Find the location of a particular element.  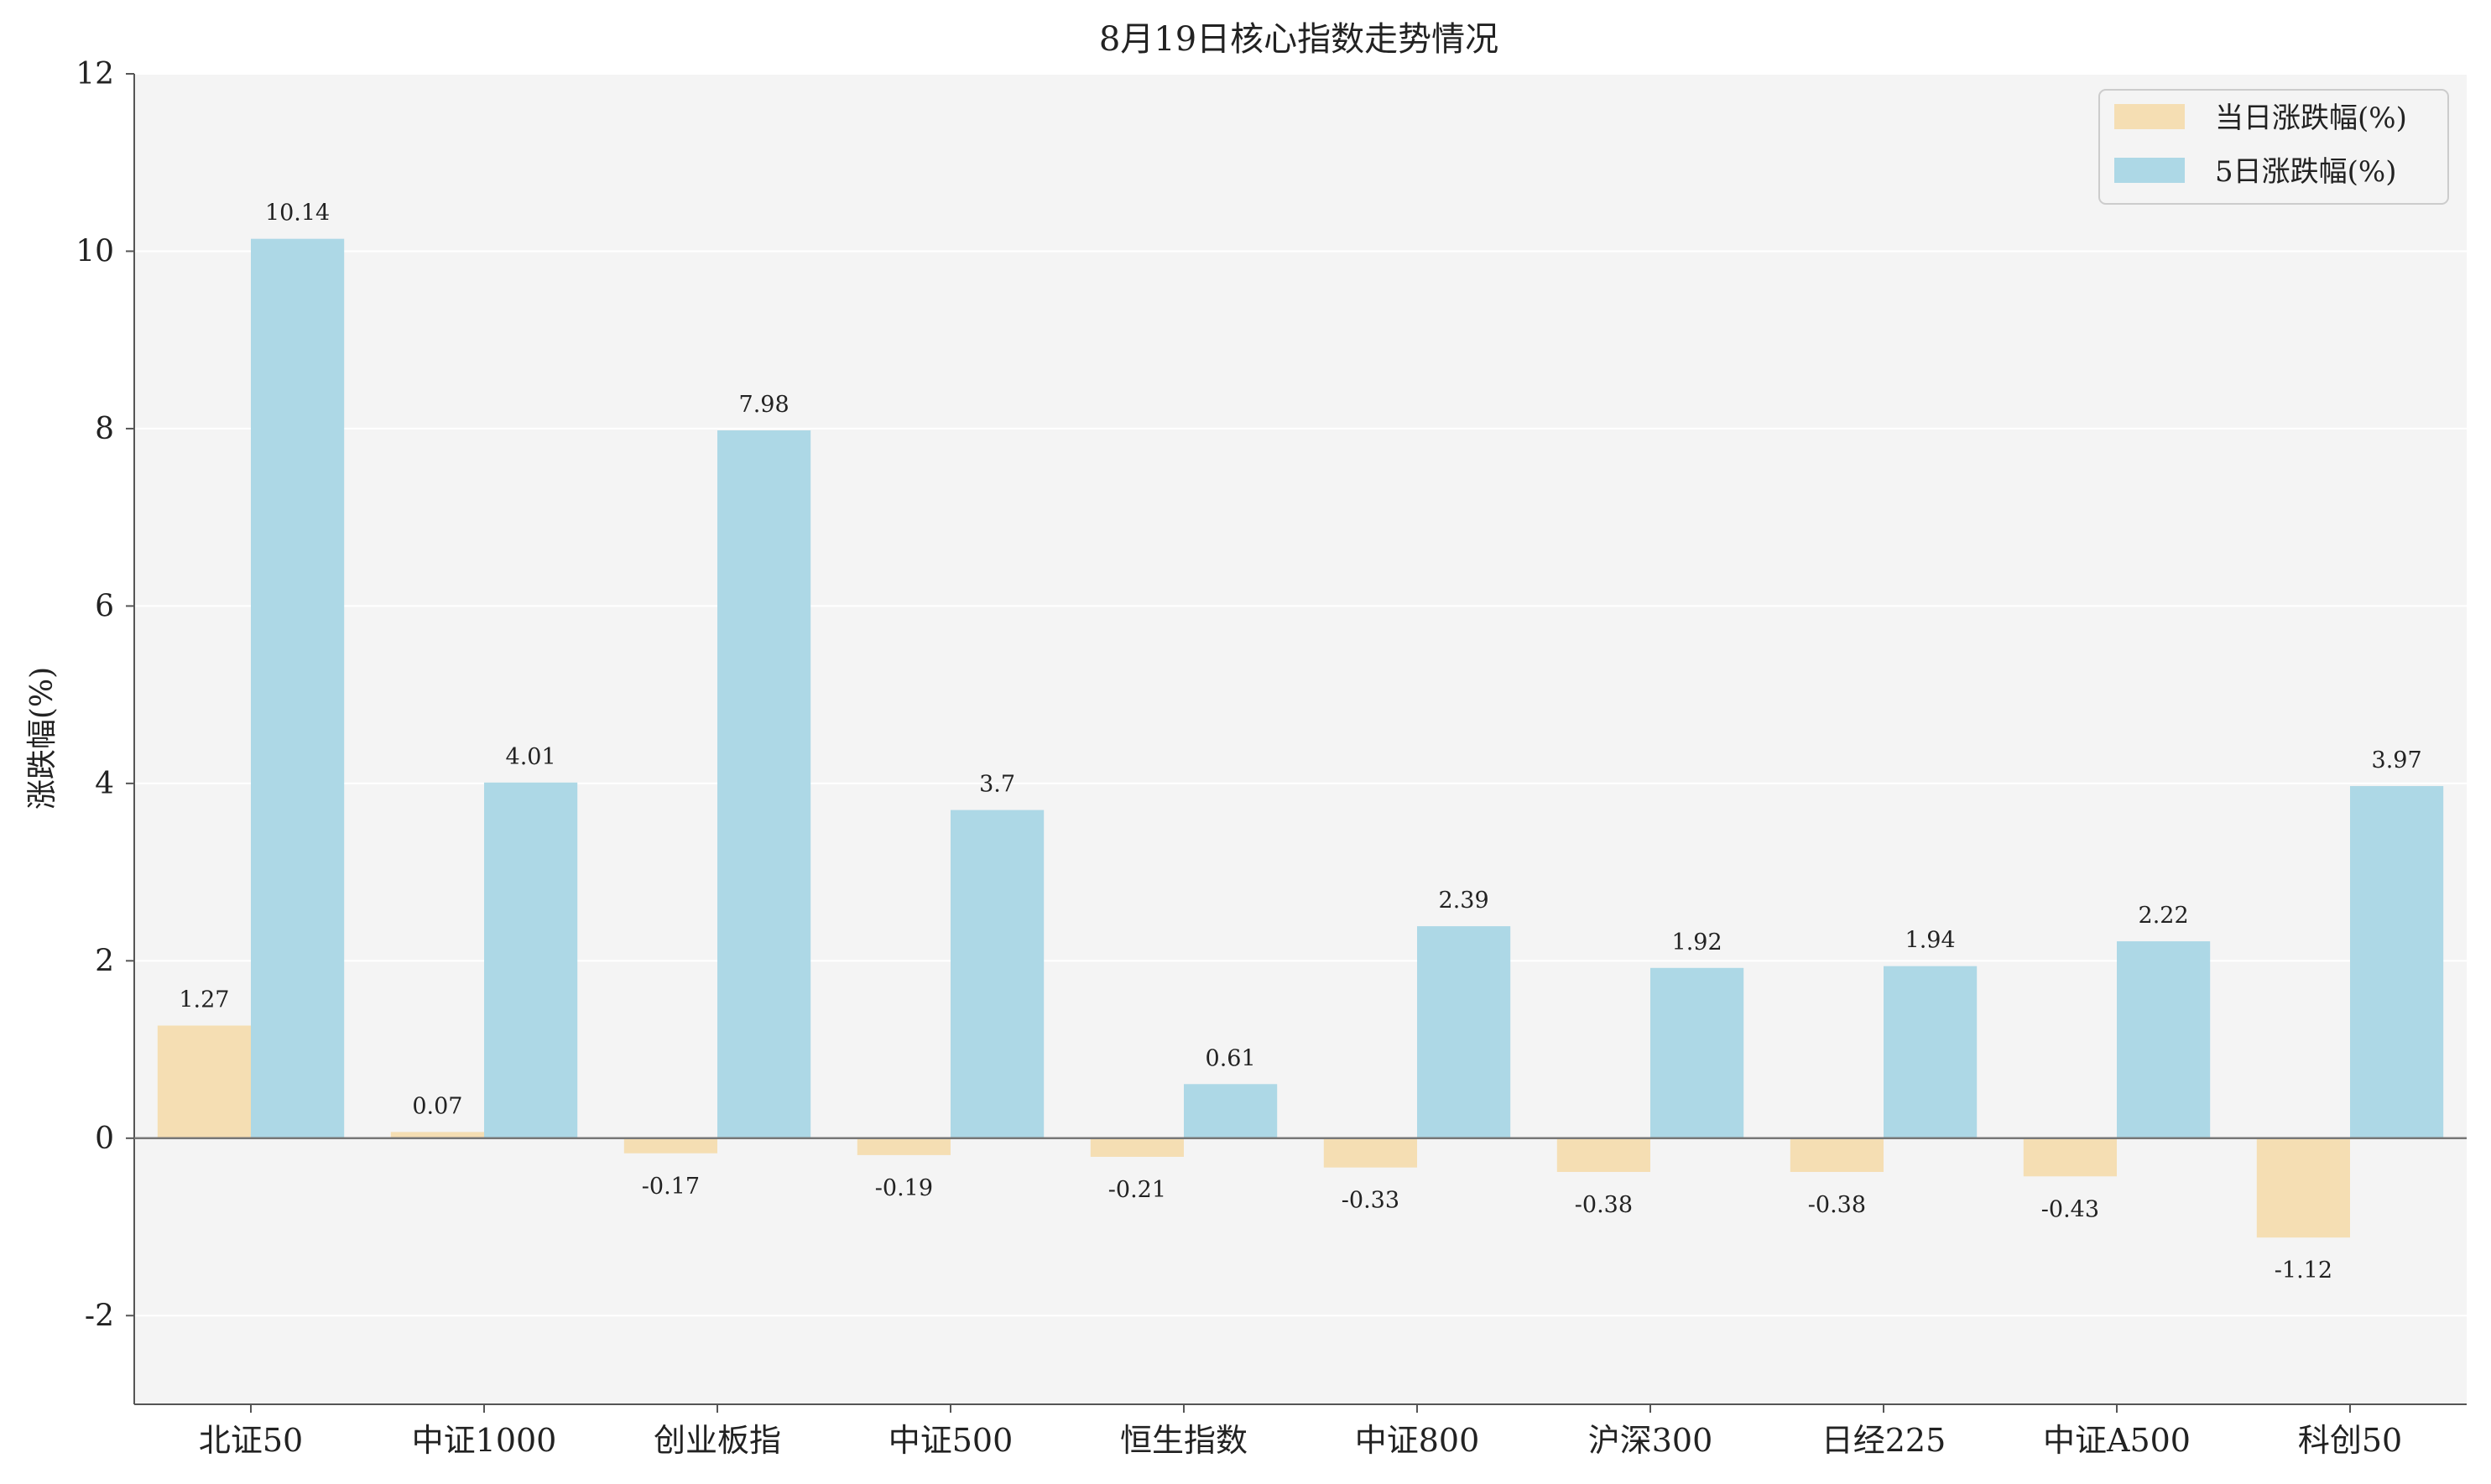

x-tick-label: 中证1000 is located at coordinates (485, 1440).